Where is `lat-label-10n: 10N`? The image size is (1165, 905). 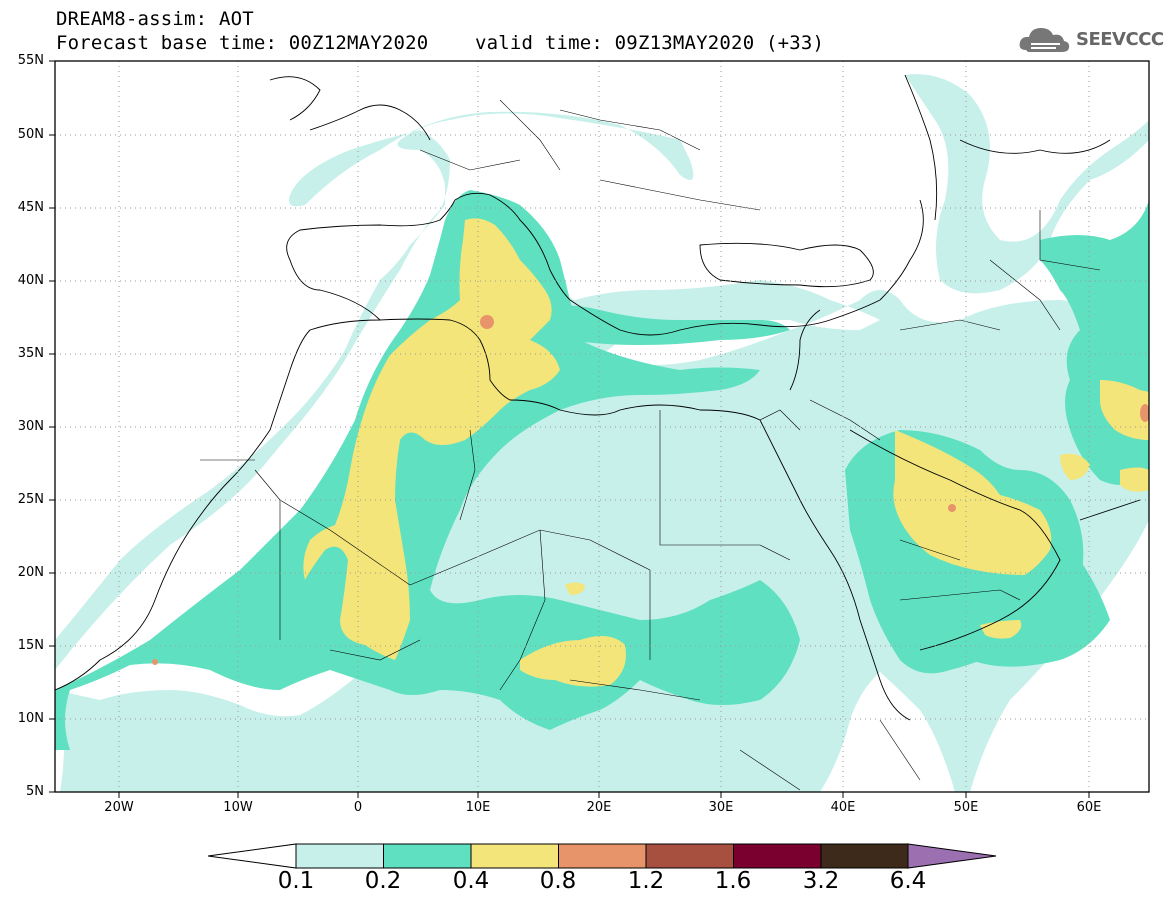
lat-label-10n: 10N is located at coordinates (30, 718).